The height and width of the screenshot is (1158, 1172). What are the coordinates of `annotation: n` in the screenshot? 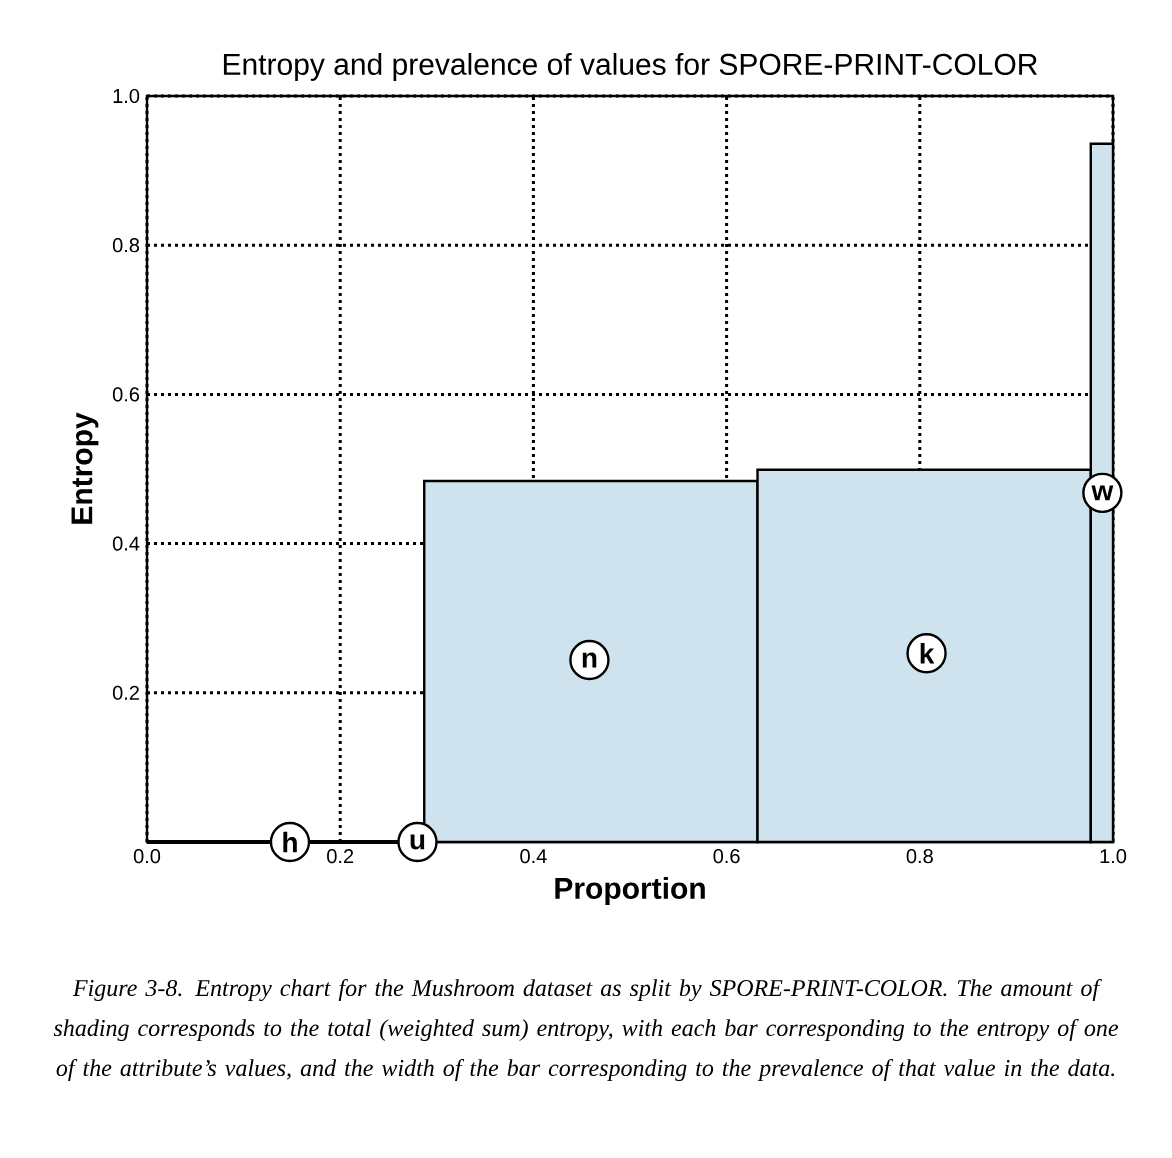 It's located at (589, 660).